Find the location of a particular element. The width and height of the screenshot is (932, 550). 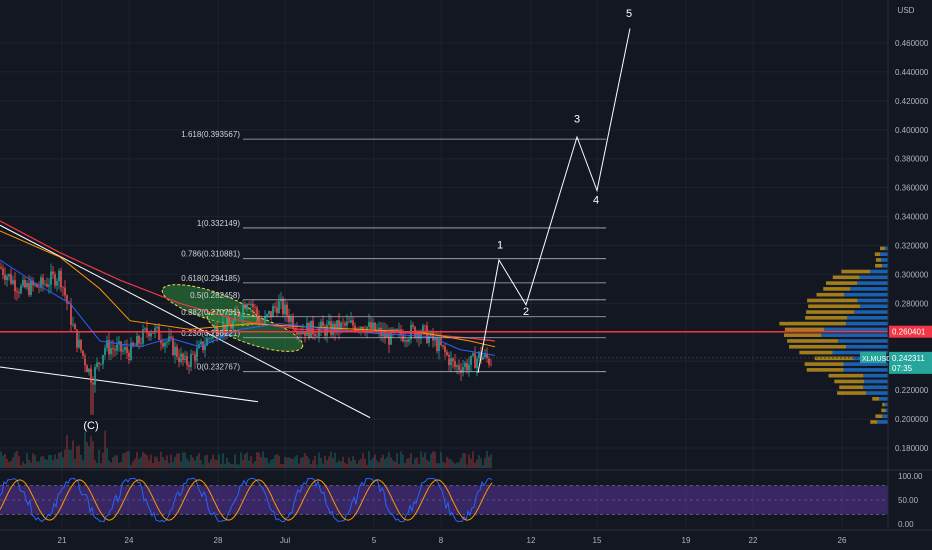

time-axis: 21 24 28 Jul 5 8 12 15 19 22 26 is located at coordinates (466, 537).